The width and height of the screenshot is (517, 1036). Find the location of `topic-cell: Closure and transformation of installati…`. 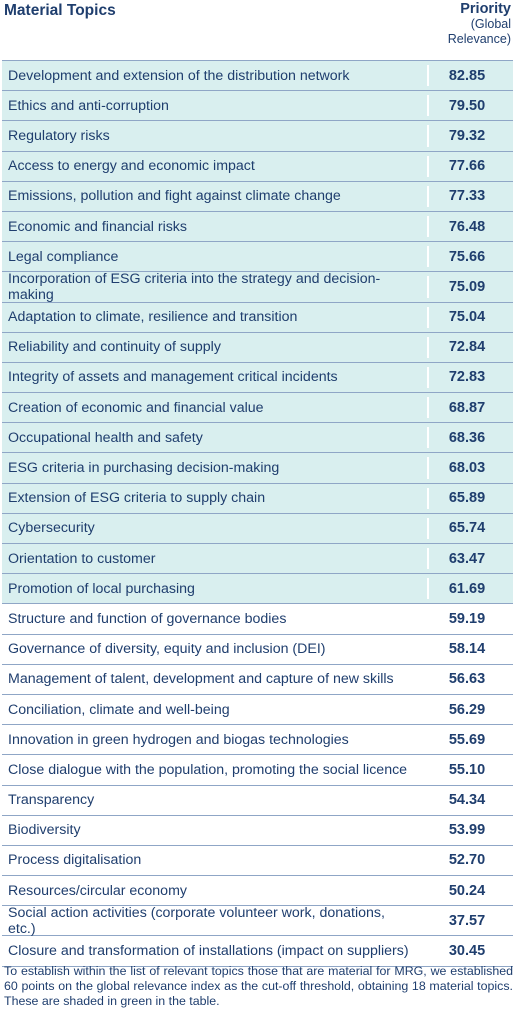

topic-cell: Closure and transformation of installati… is located at coordinates (208, 951).